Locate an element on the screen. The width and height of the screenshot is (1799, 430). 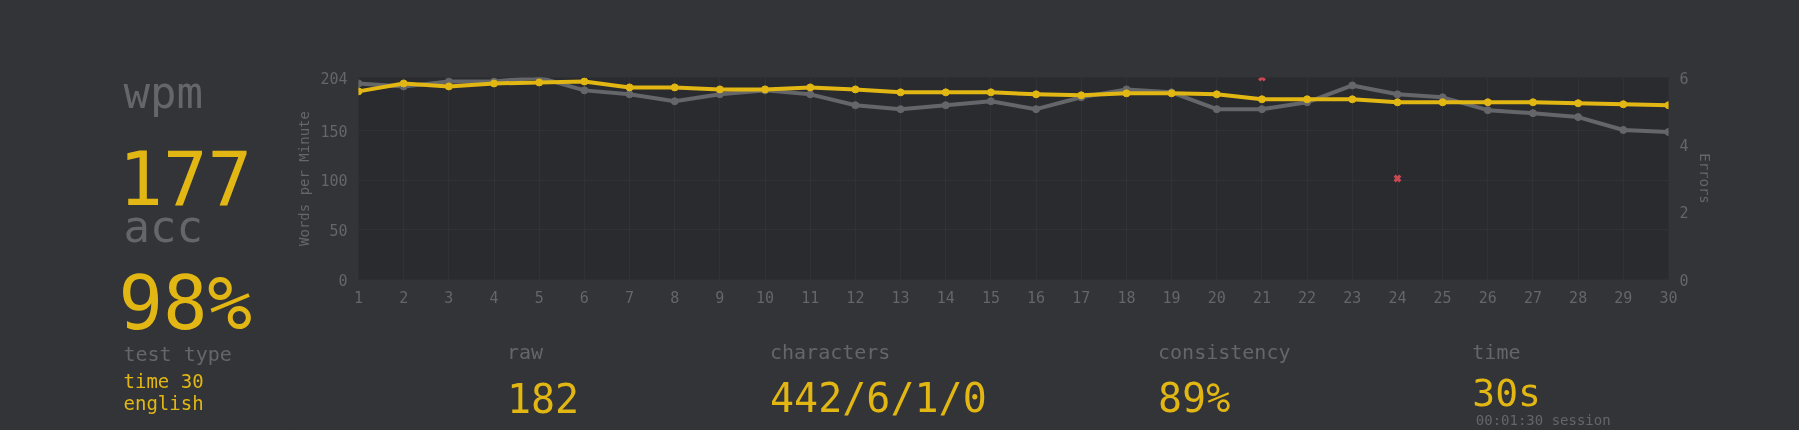
text: 442/6/1/0 is located at coordinates (878, 397).